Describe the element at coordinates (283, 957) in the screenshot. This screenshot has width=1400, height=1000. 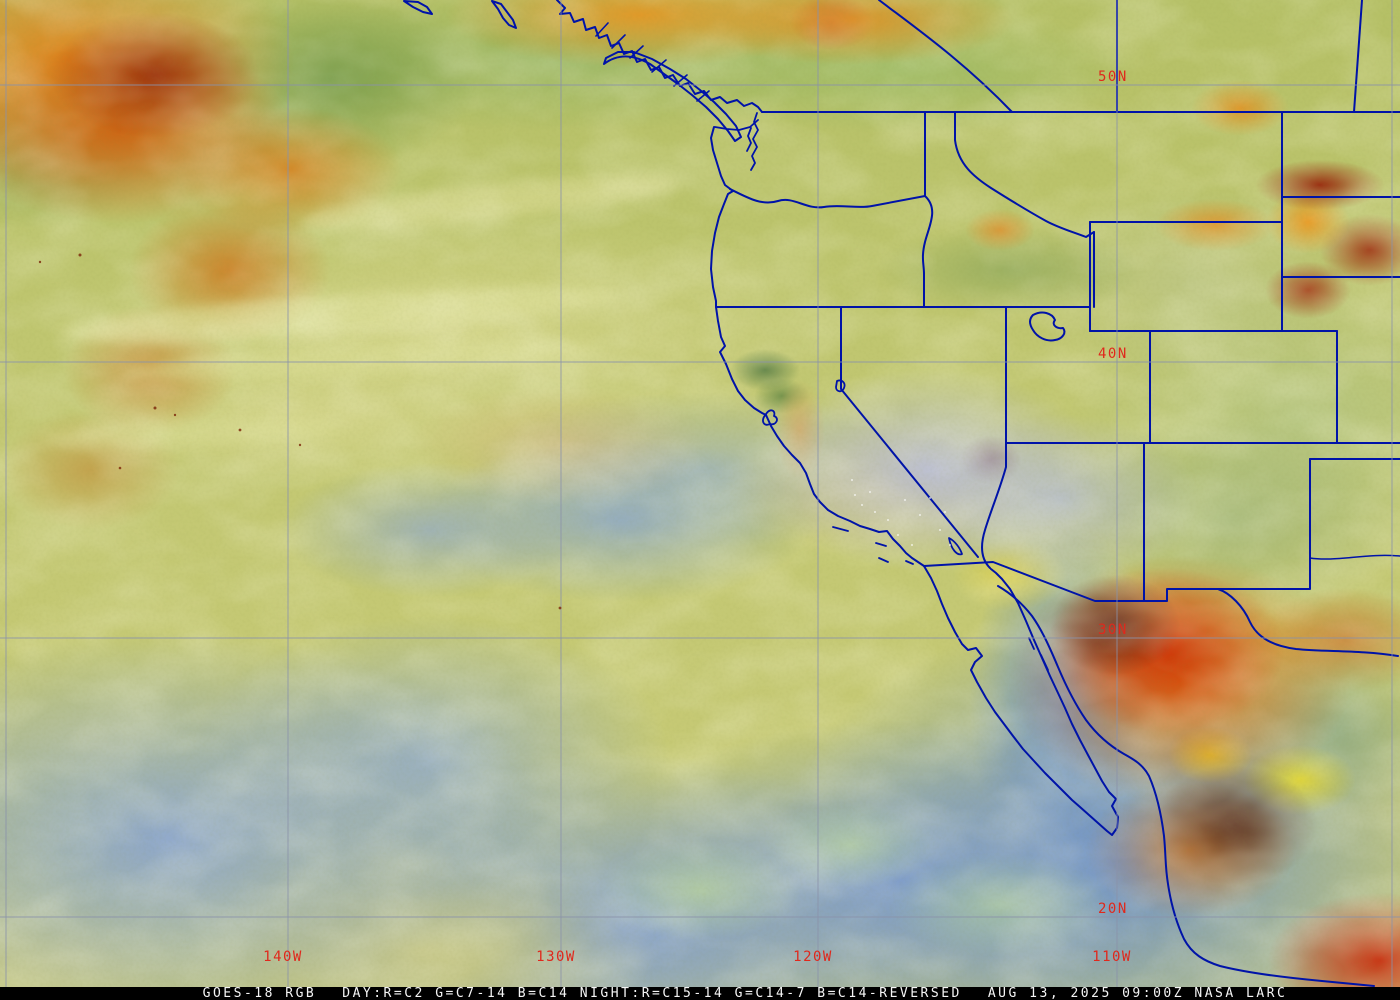
I see `longitude-label: 140W` at that location.